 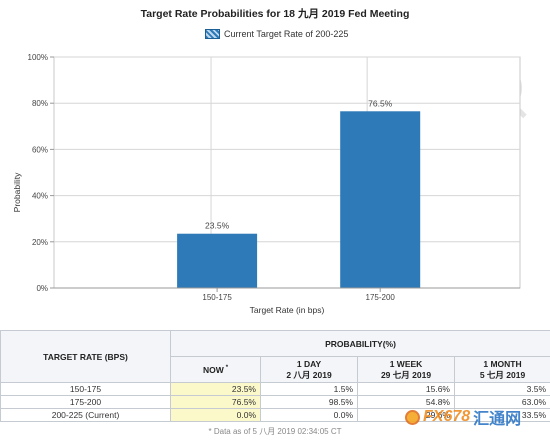 I want to click on bar-data-label: 23.5%, so click(x=217, y=226).